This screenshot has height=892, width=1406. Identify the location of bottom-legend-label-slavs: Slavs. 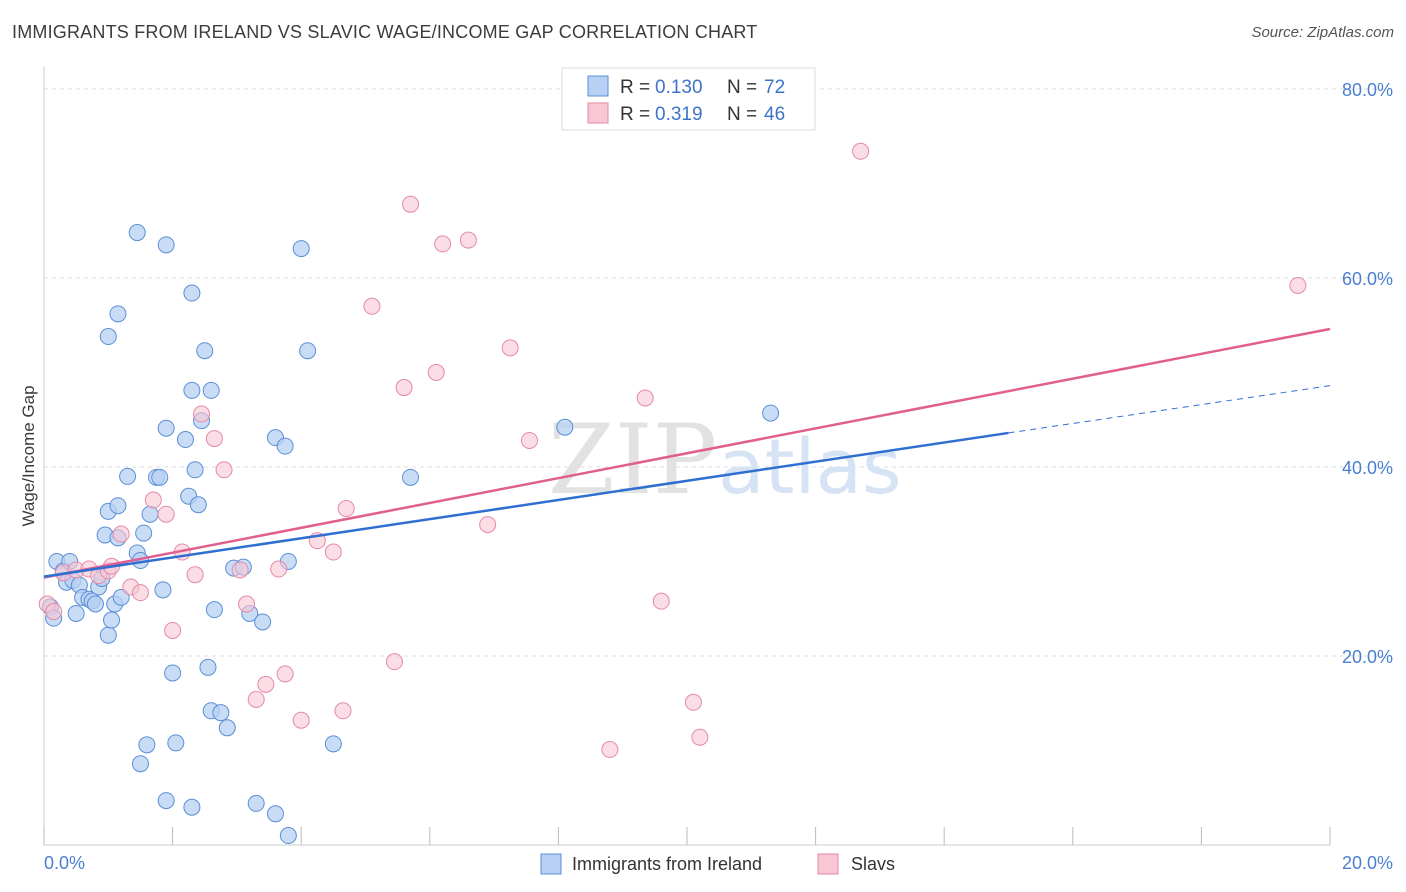
(873, 864).